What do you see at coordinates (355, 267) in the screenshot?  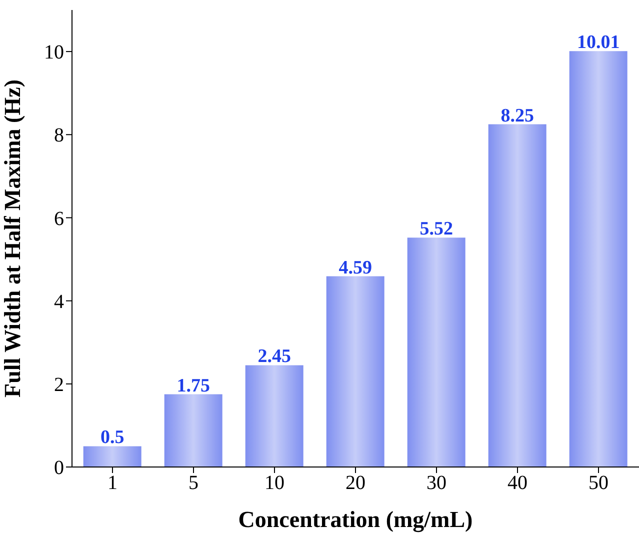 I see `data-label: 4.59` at bounding box center [355, 267].